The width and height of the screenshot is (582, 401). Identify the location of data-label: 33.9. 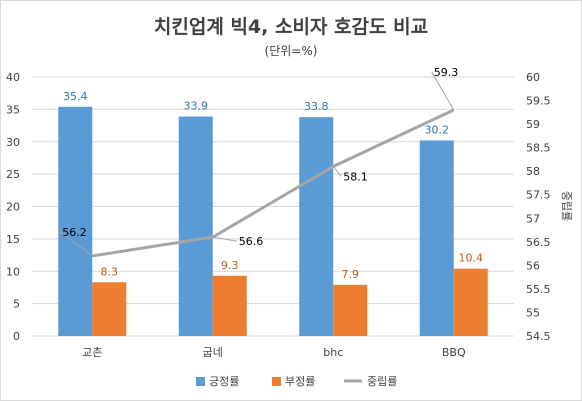
(196, 105).